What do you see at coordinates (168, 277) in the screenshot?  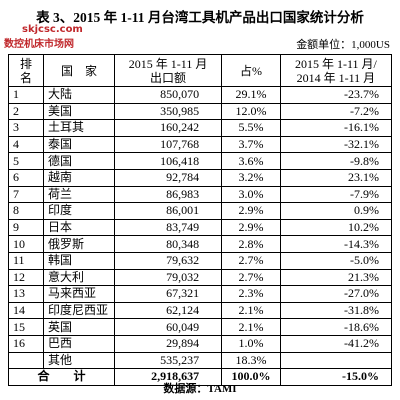 I see `cell-amount: 79,032` at bounding box center [168, 277].